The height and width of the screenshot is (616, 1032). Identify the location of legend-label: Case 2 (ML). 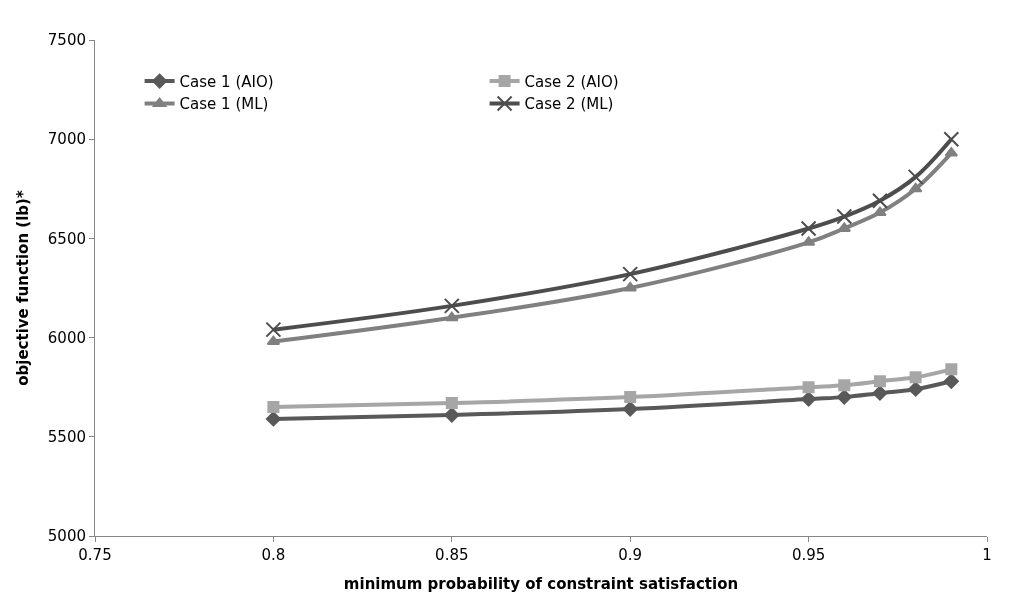
(569, 104).